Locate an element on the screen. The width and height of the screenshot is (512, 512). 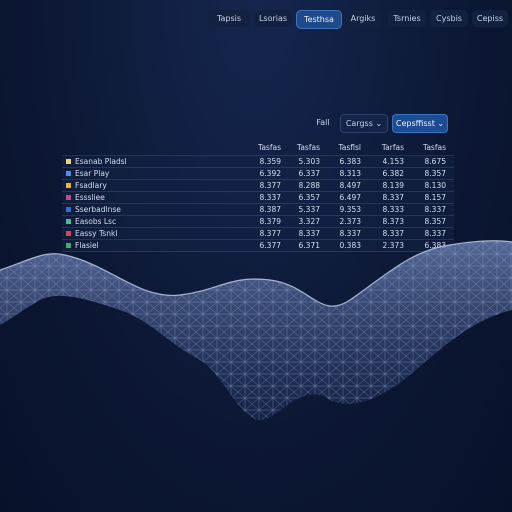
table-cell: 6.382 is located at coordinates (393, 173).